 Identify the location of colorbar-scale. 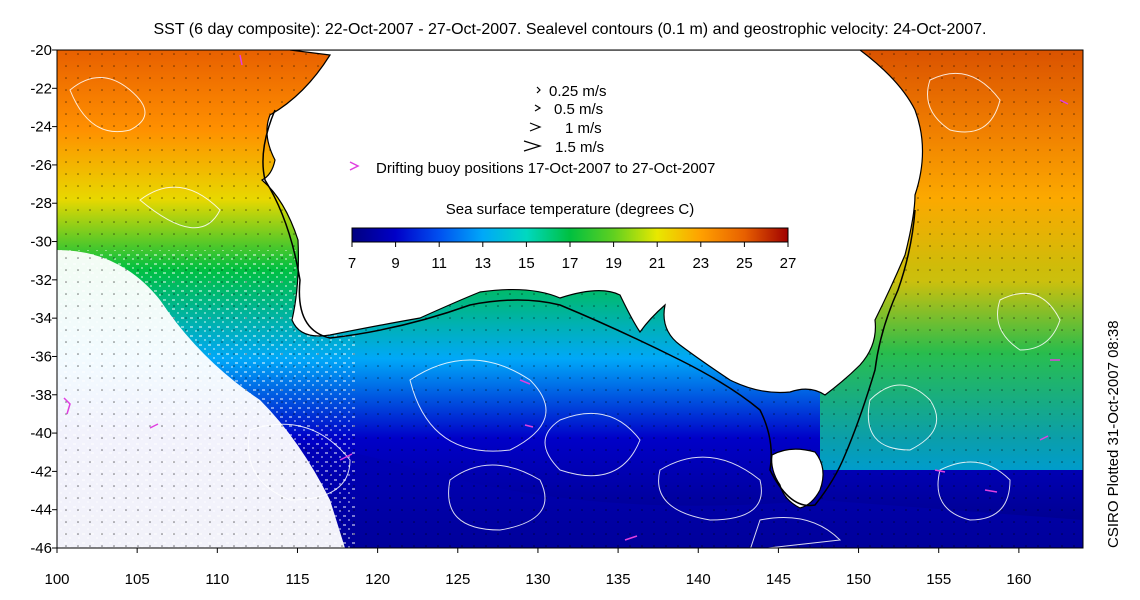
(570, 235).